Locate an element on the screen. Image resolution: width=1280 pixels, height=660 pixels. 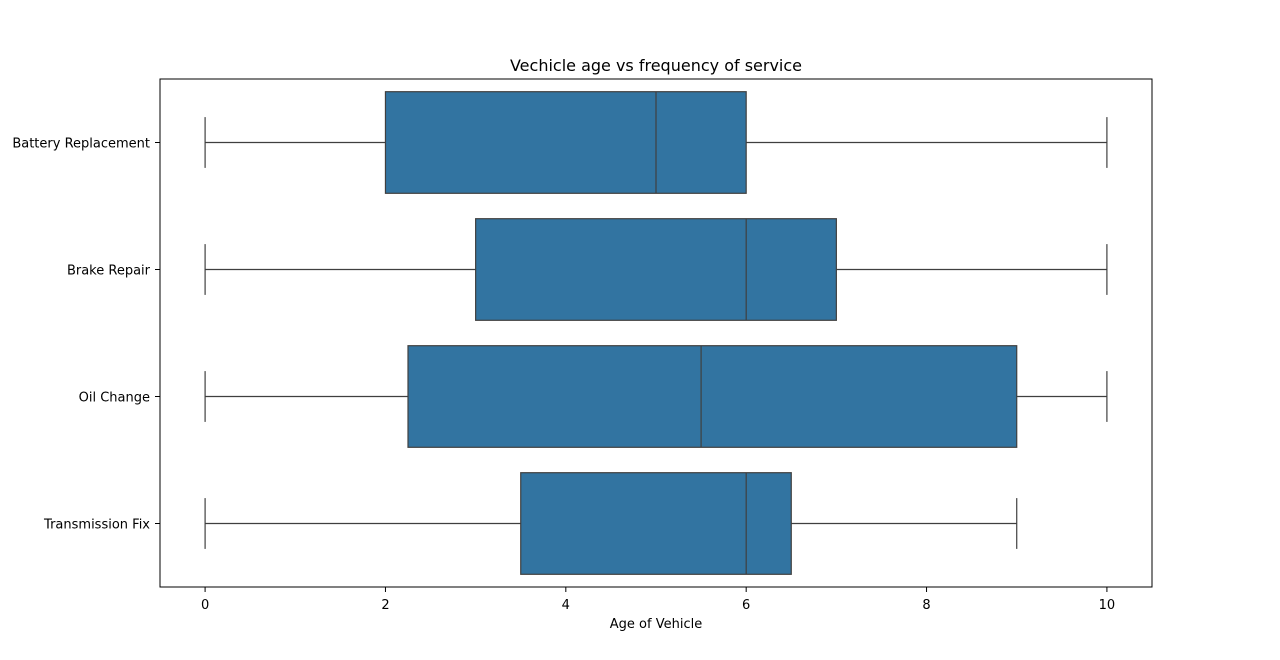
x-tick-label: 2 is located at coordinates (385, 605).